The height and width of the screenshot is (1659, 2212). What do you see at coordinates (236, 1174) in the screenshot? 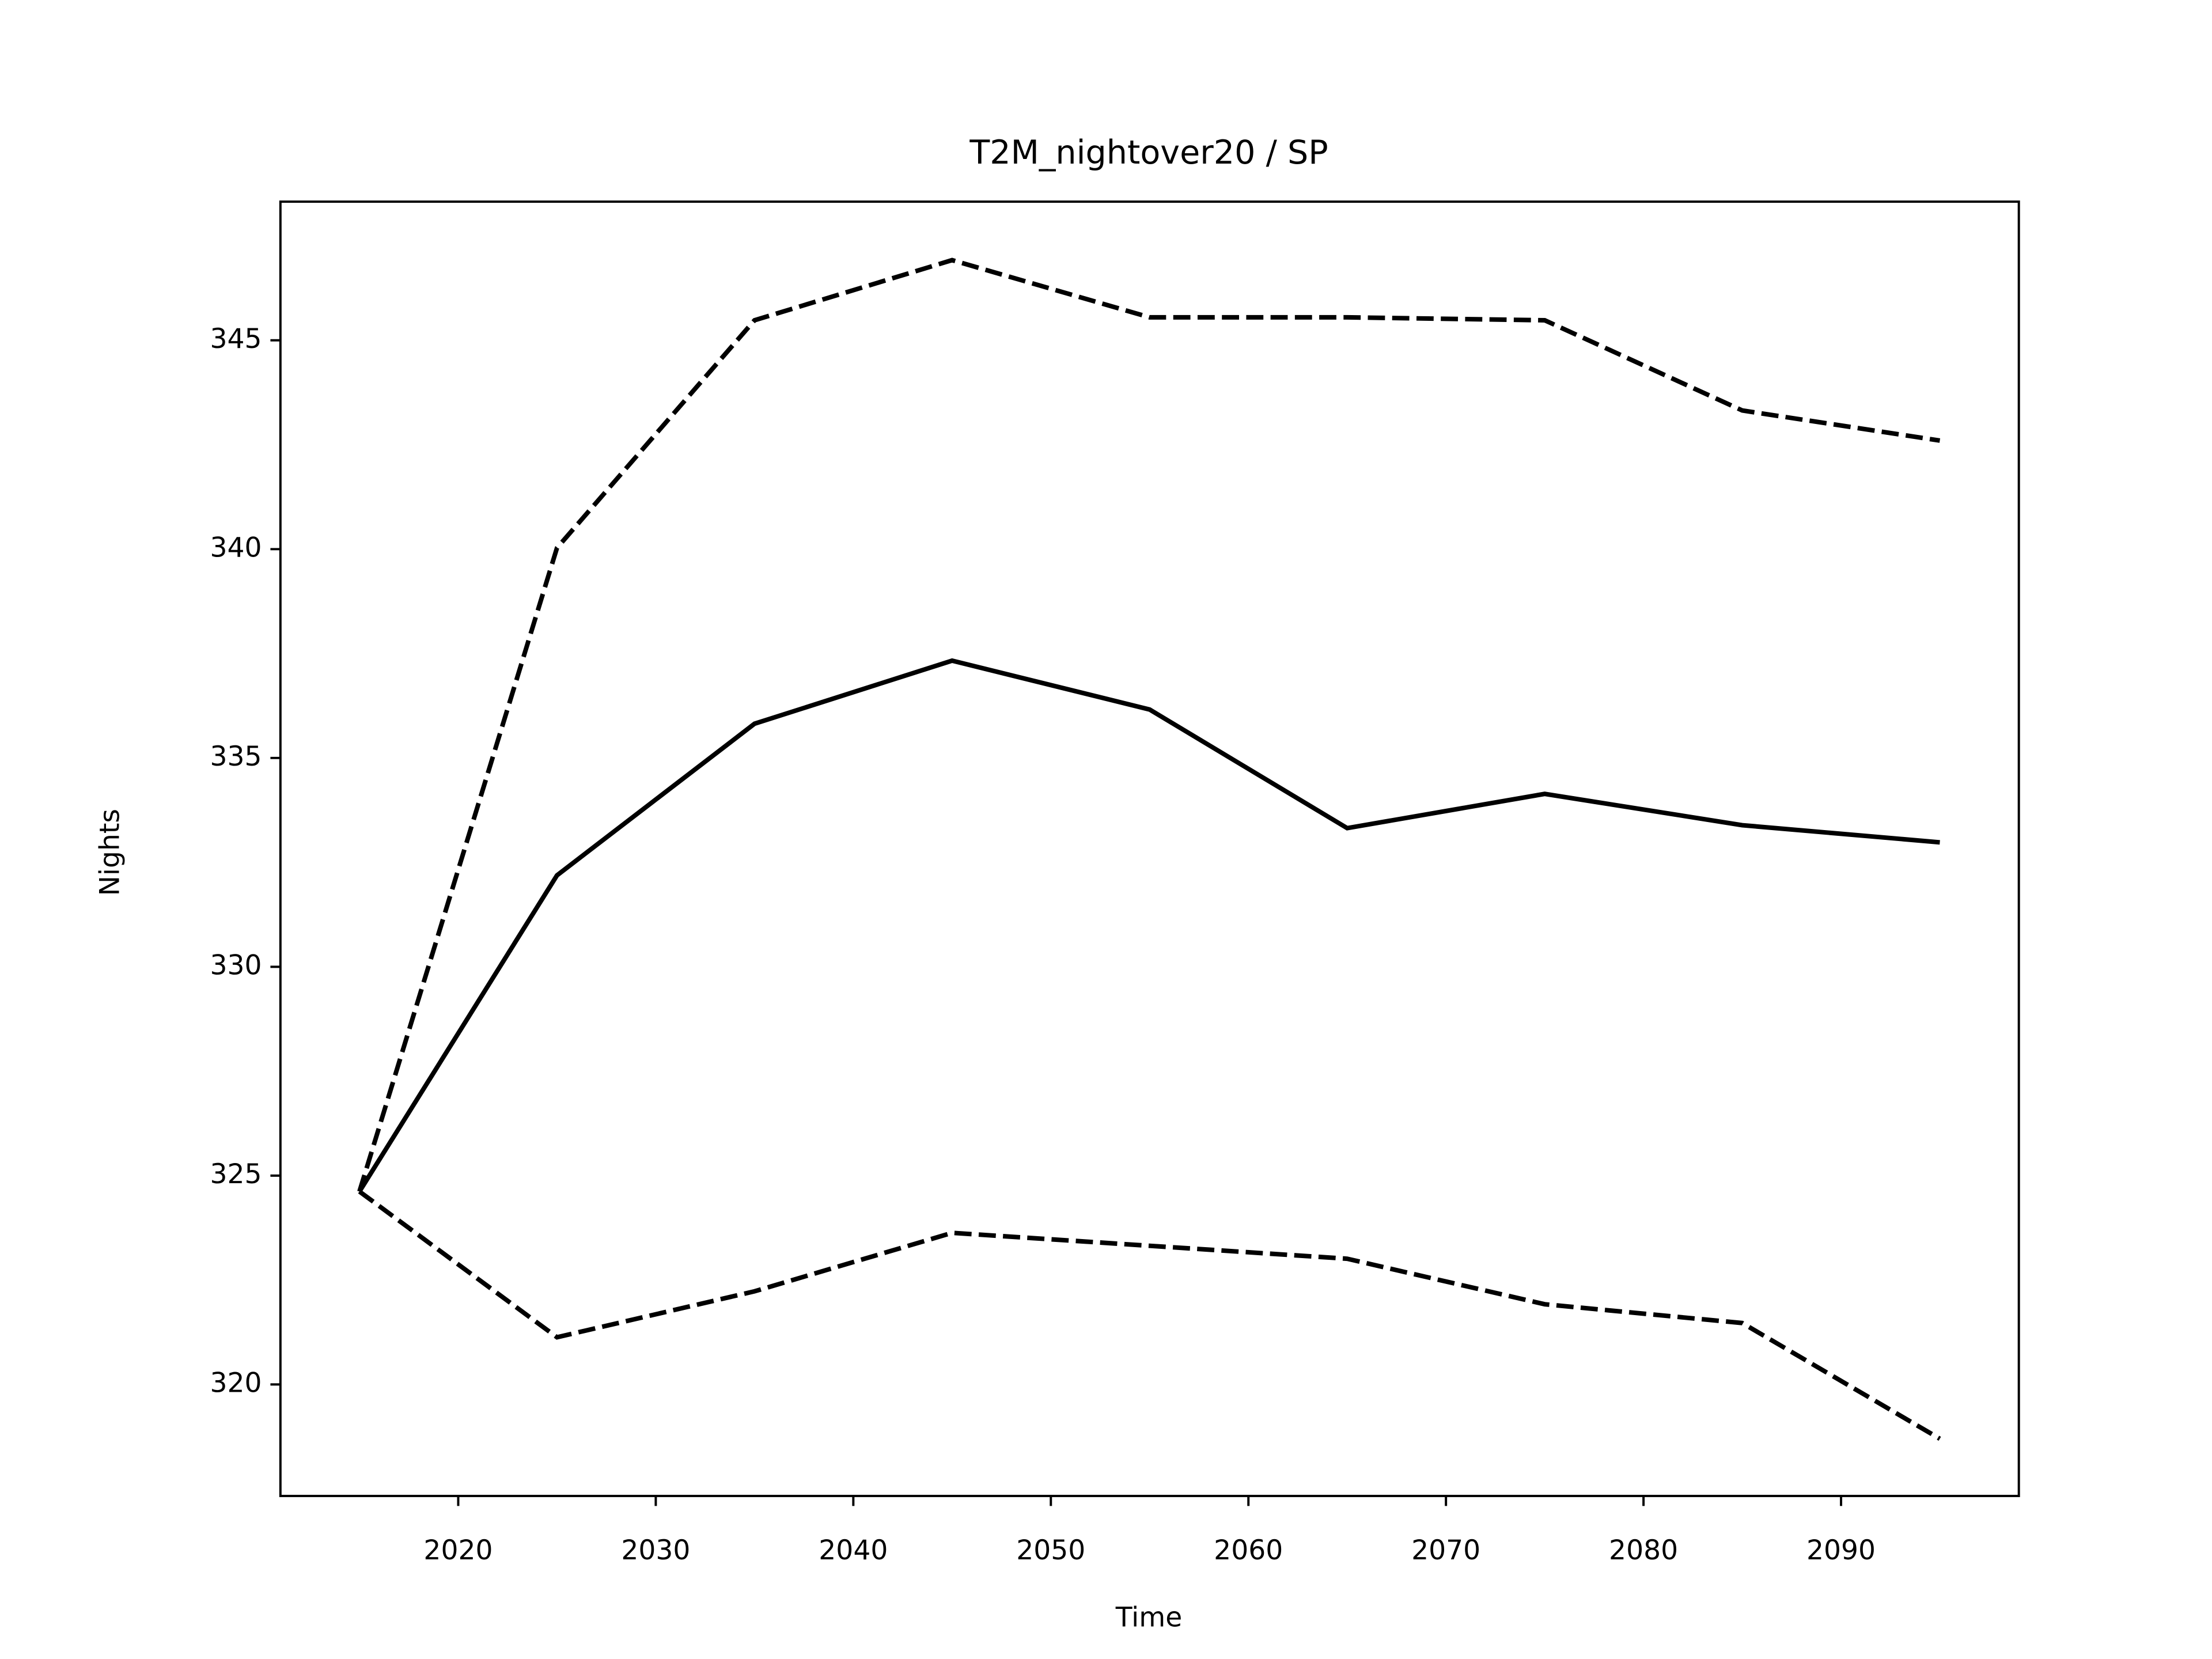
I see `y-tick-label: 325` at bounding box center [236, 1174].